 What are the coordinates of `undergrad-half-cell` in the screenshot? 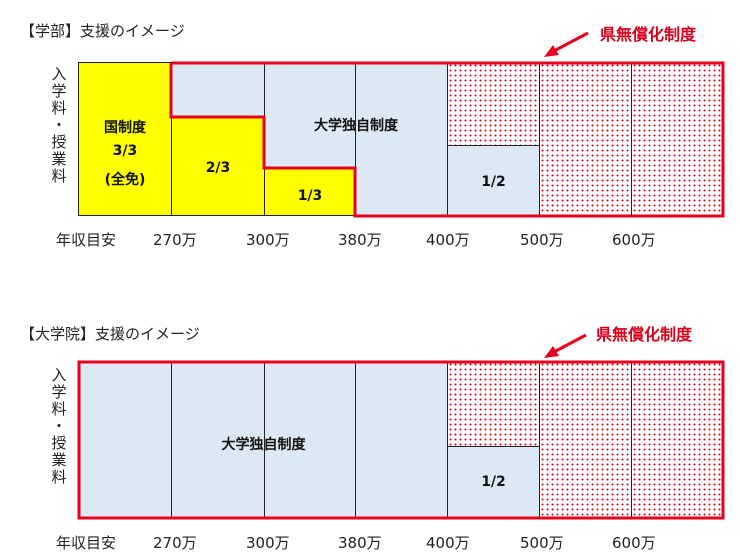 It's located at (493, 180).